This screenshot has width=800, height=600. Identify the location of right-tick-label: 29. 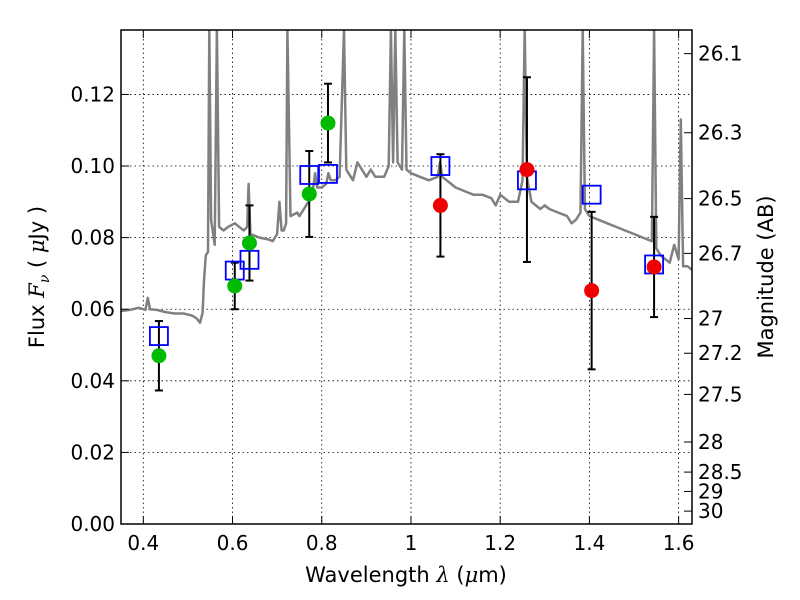
(710, 491).